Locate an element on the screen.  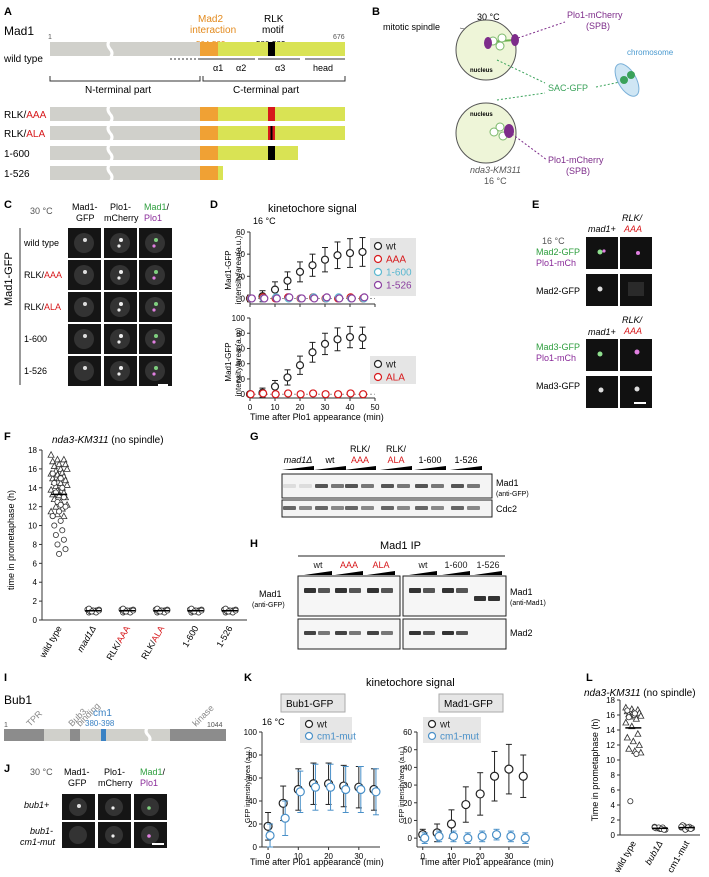
k-left-xlabel: Time after Plo1 appearance (min) is located at coordinates (317, 862).